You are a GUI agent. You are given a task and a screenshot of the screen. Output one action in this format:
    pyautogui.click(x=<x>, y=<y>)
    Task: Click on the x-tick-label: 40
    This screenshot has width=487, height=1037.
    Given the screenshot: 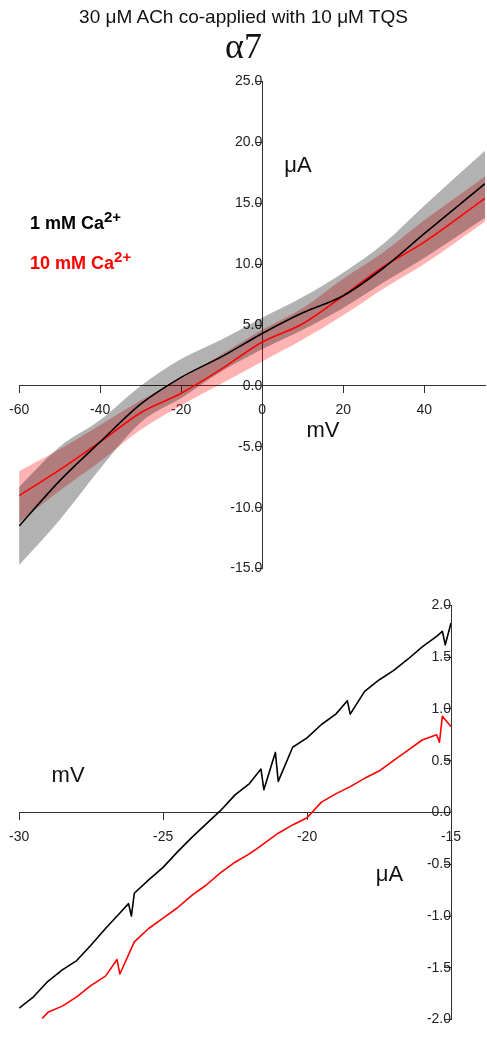 What is the action you would take?
    pyautogui.click(x=424, y=409)
    